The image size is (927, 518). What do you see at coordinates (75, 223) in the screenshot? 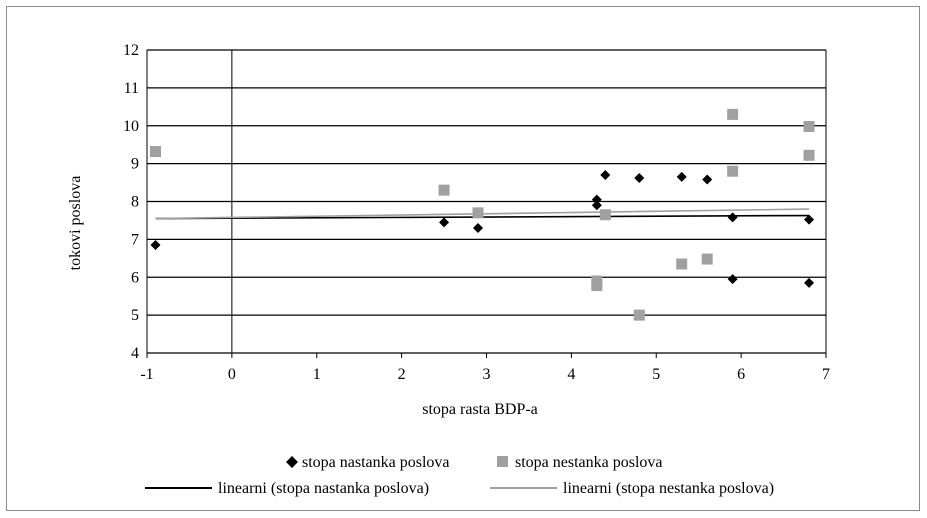
I see `y-axis-title: tokovi poslova` at bounding box center [75, 223].